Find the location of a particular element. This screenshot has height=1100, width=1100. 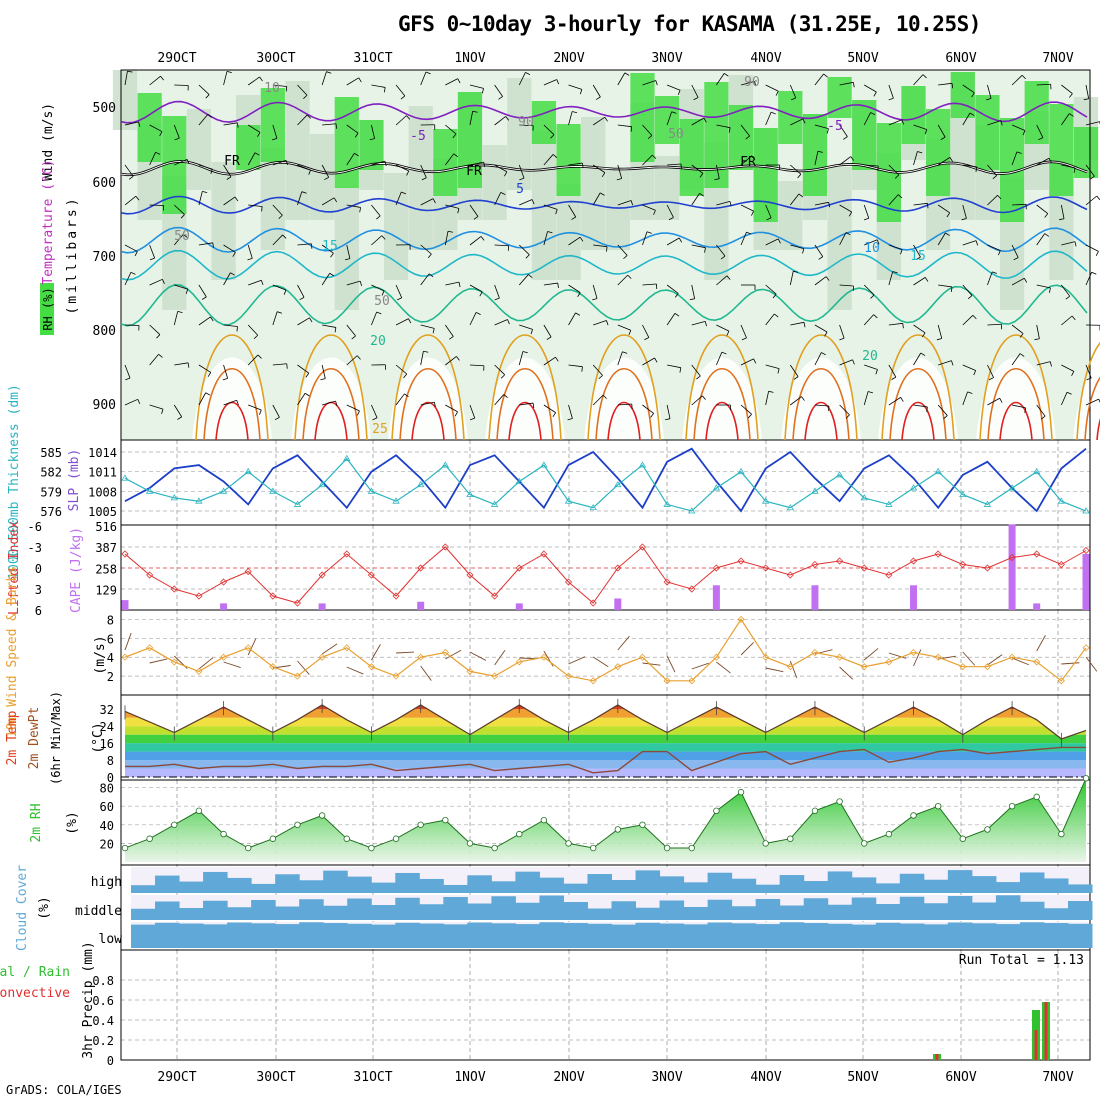

lifted-index-marker is located at coordinates (1086, 550).